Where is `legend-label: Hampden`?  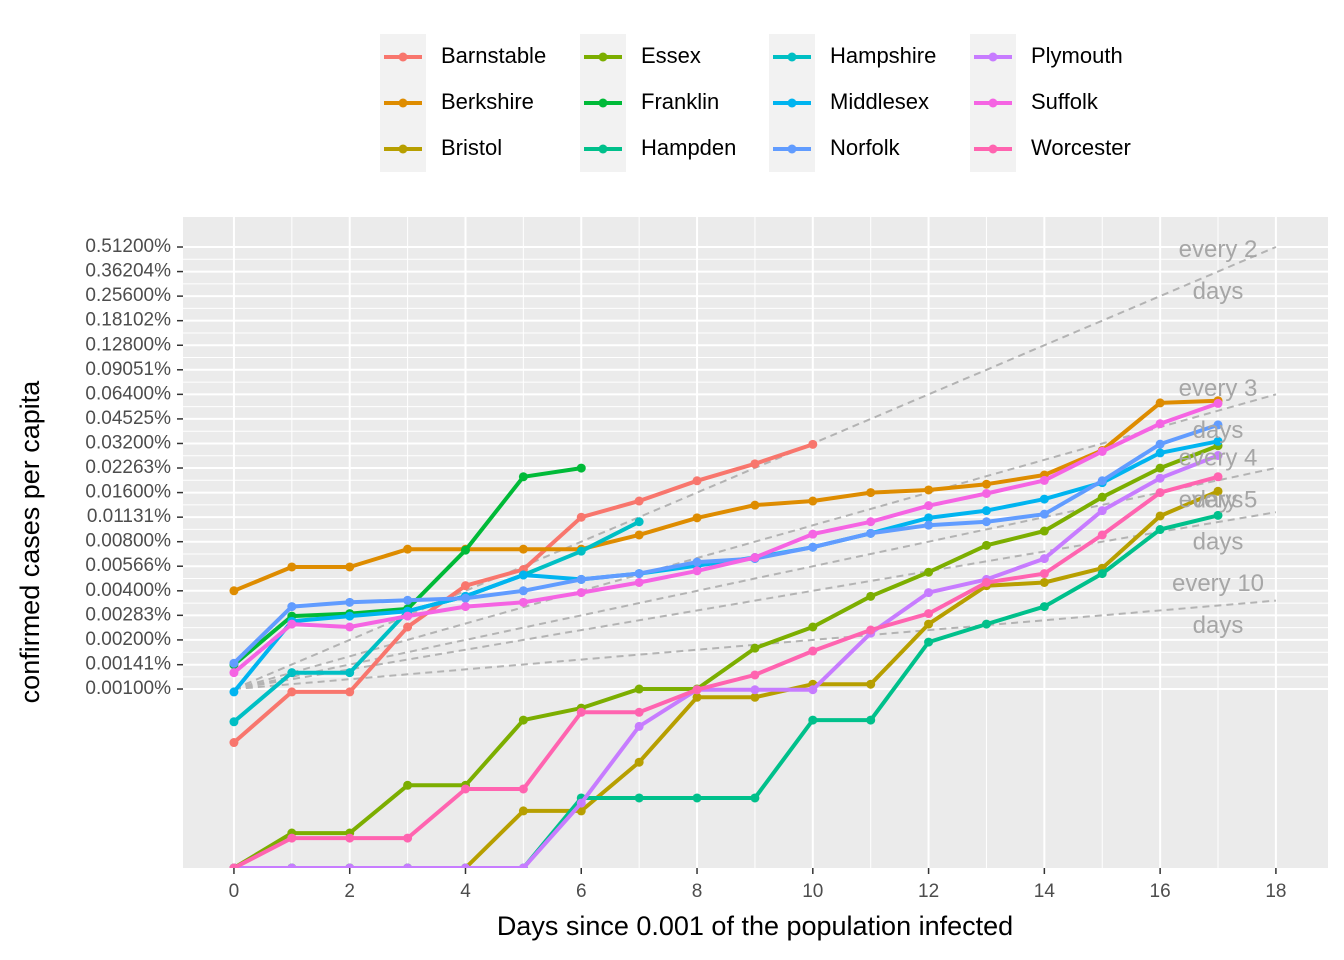
legend-label: Hampden is located at coordinates (688, 147).